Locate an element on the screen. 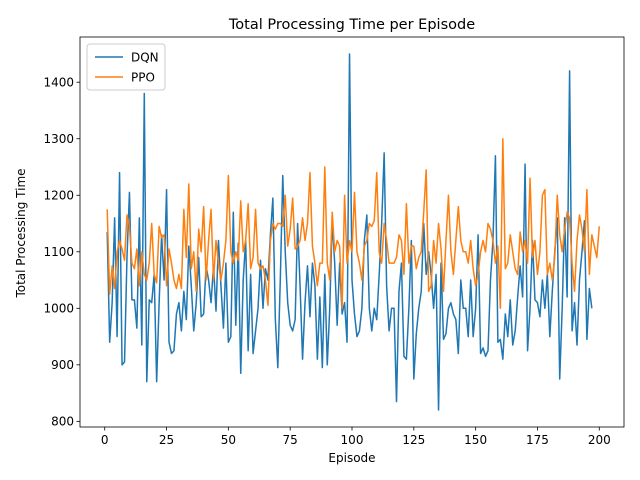 Image resolution: width=640 pixels, height=480 pixels. y-tick-label: 1000 is located at coordinates (58, 309).